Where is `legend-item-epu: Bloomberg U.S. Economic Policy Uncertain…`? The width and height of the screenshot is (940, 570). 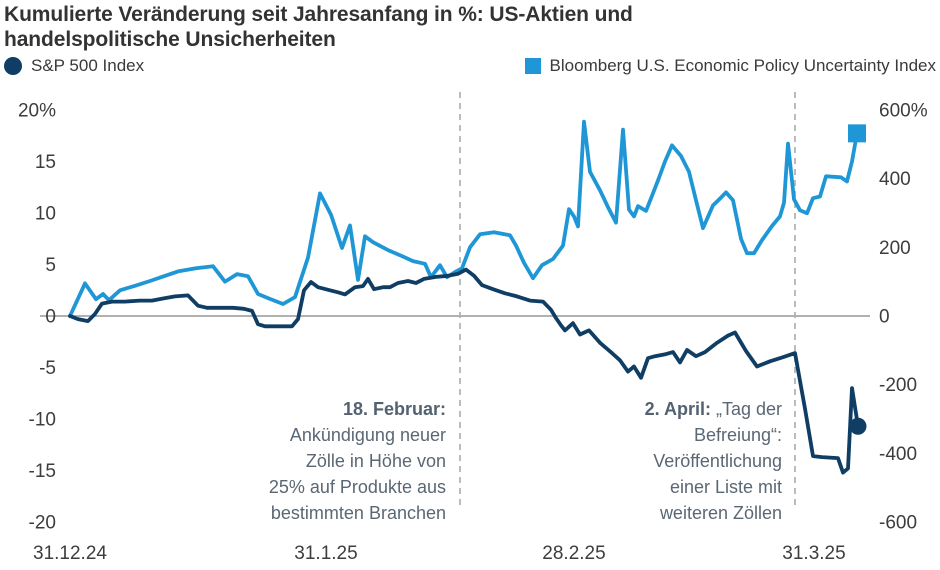 legend-item-epu: Bloomberg U.S. Economic Policy Uncertain… is located at coordinates (730, 66).